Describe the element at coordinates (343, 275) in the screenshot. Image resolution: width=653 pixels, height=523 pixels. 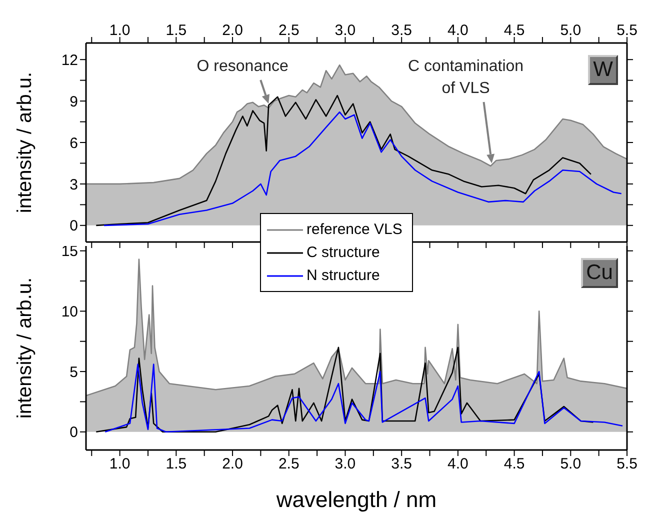
I see `legend-label: N structure` at that location.